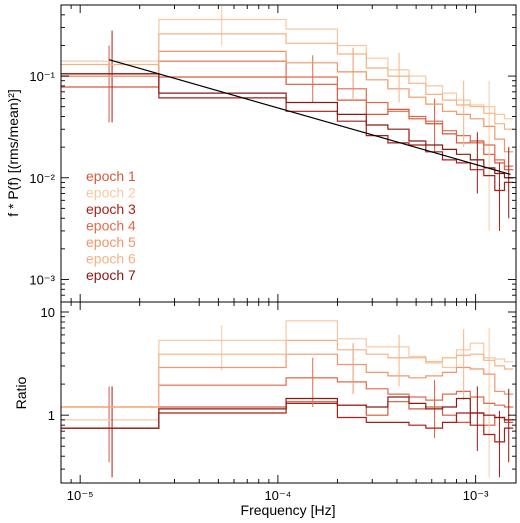 Image resolution: width=520 pixels, height=523 pixels. I want to click on legend-entry-6: epoch 6, so click(111, 259).